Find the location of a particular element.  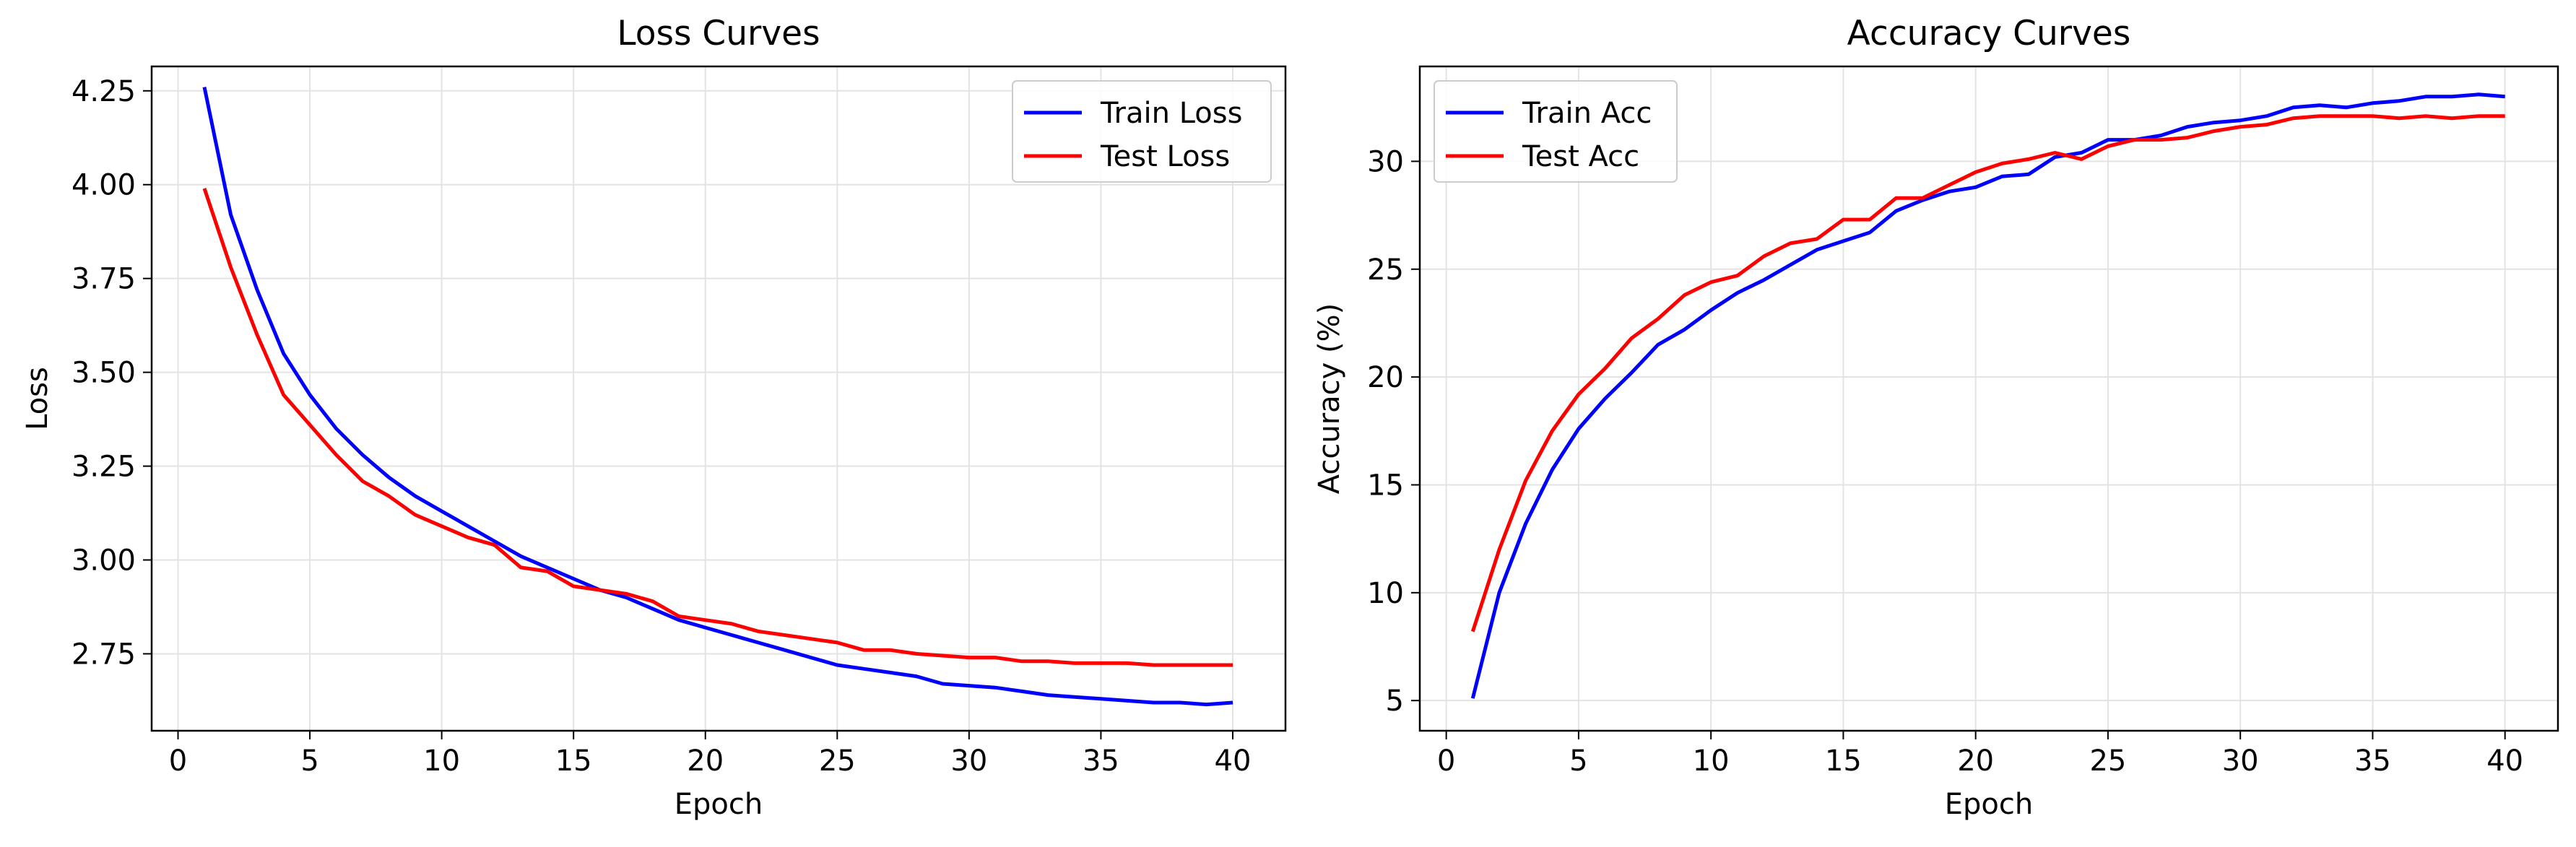

y-tick-label: 3.25 is located at coordinates (103, 467).